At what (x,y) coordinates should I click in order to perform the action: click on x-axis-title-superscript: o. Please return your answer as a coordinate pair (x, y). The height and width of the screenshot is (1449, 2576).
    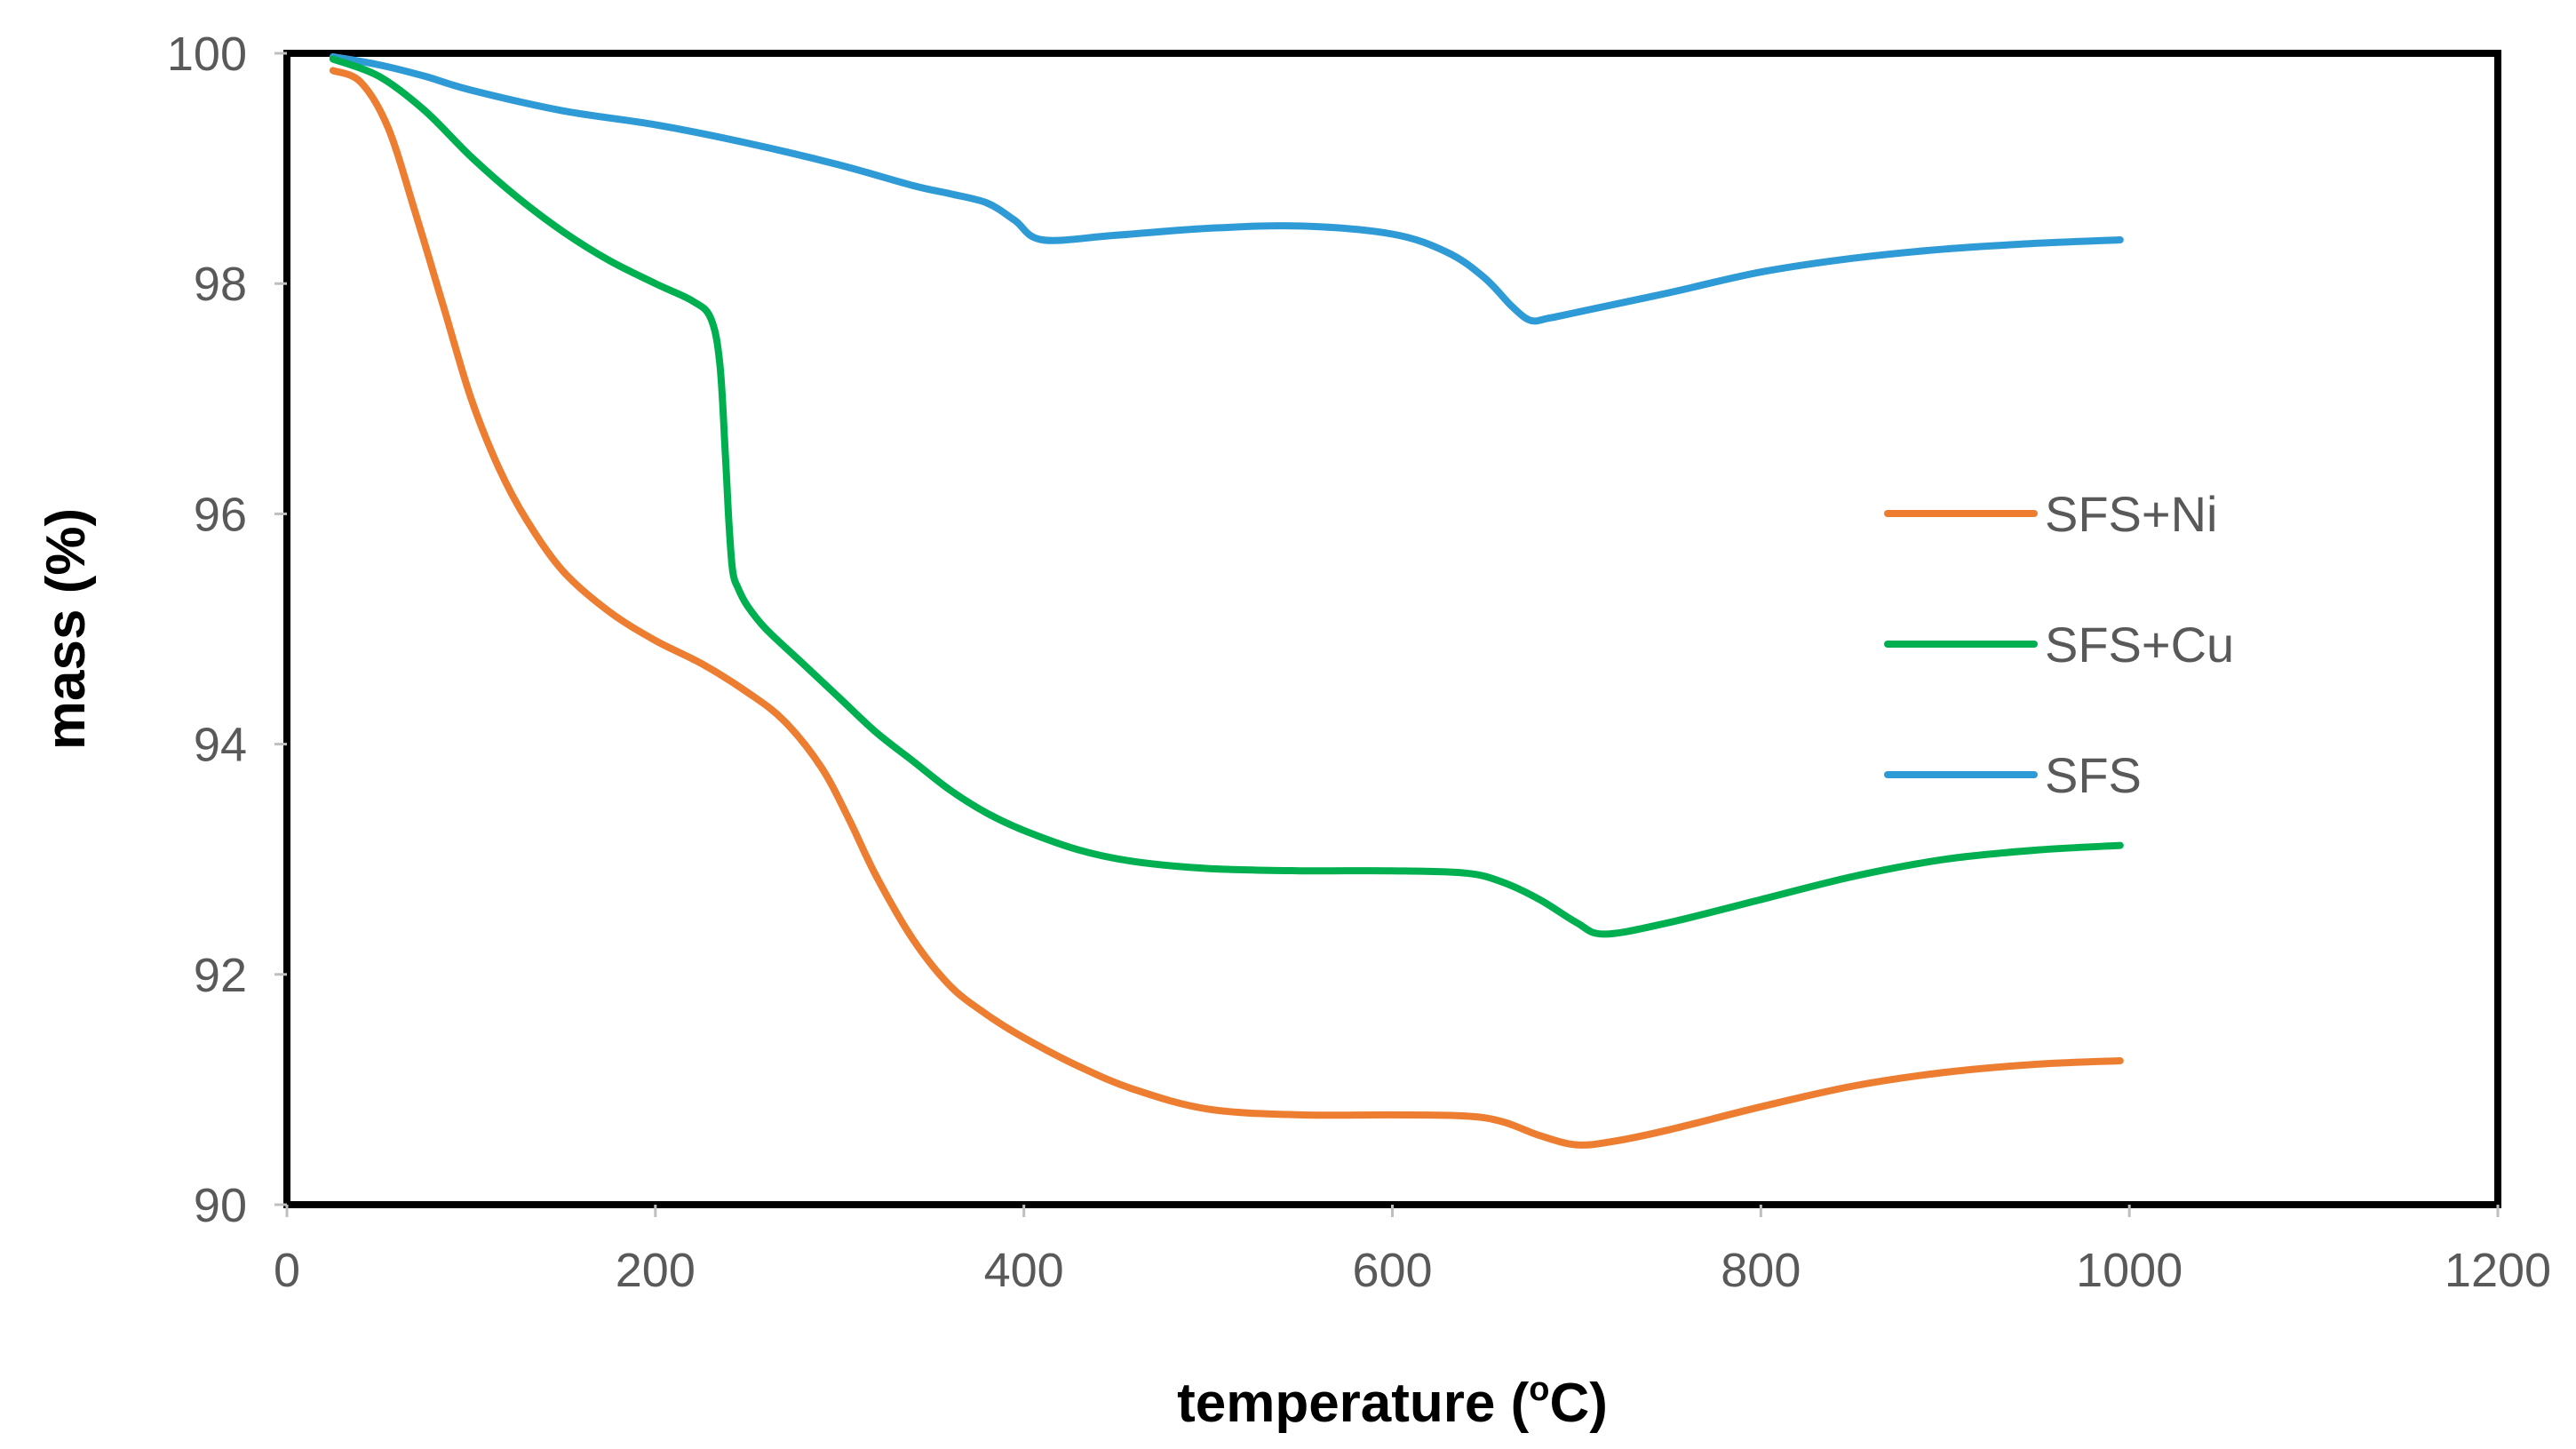
    Looking at the image, I should click on (1539, 1389).